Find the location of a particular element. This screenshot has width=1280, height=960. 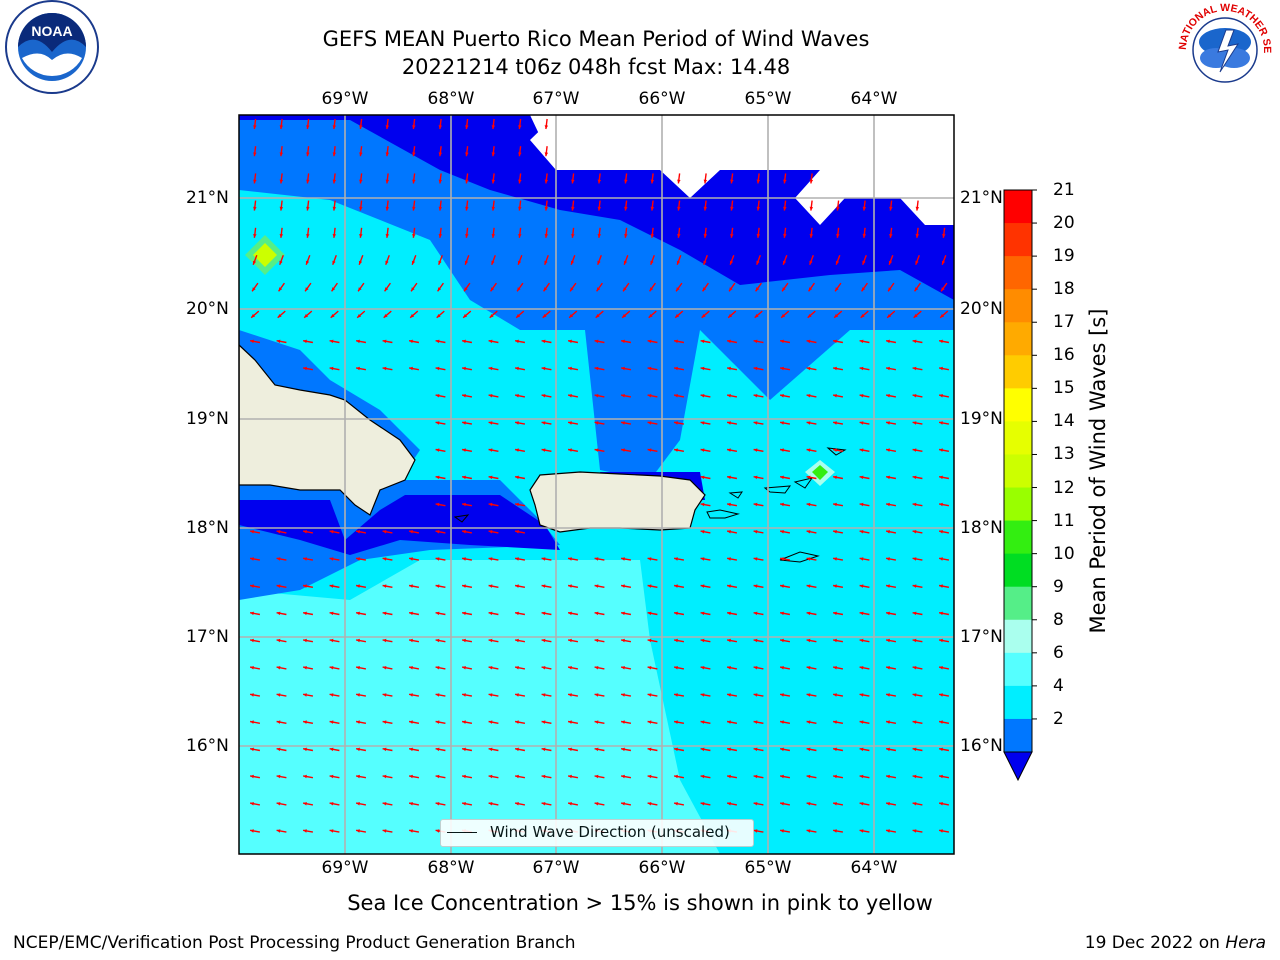

nws-logo-icon: NATIONAL WEATHER SERVICE is located at coordinates (1221, 48).